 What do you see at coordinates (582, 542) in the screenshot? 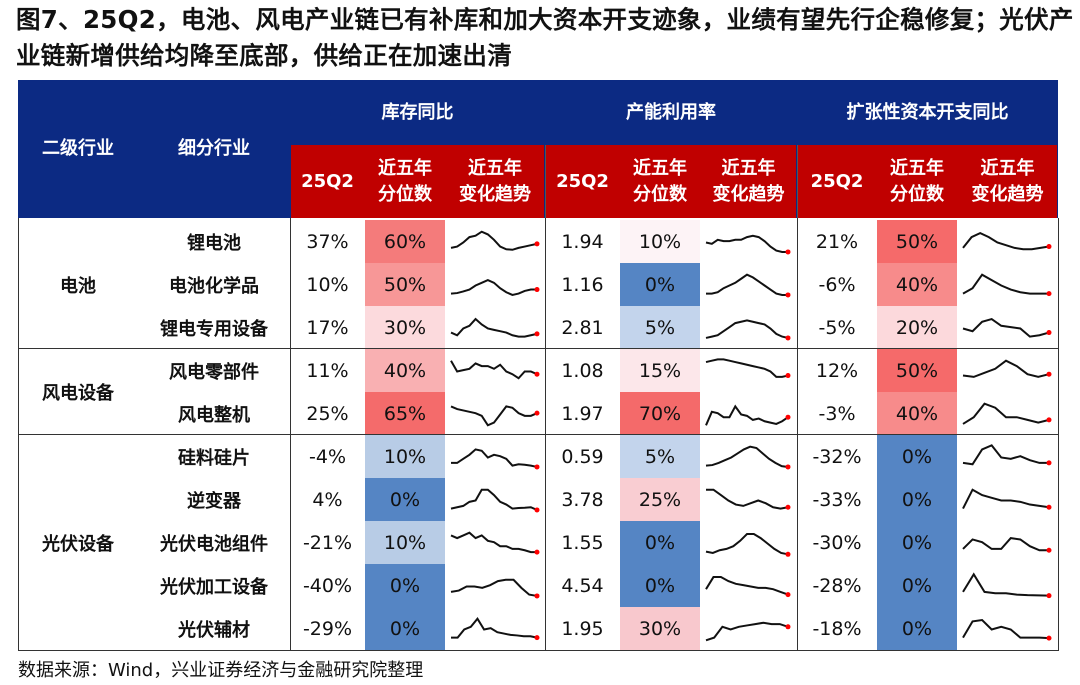
I see `cap-value: 1.55` at bounding box center [582, 542].